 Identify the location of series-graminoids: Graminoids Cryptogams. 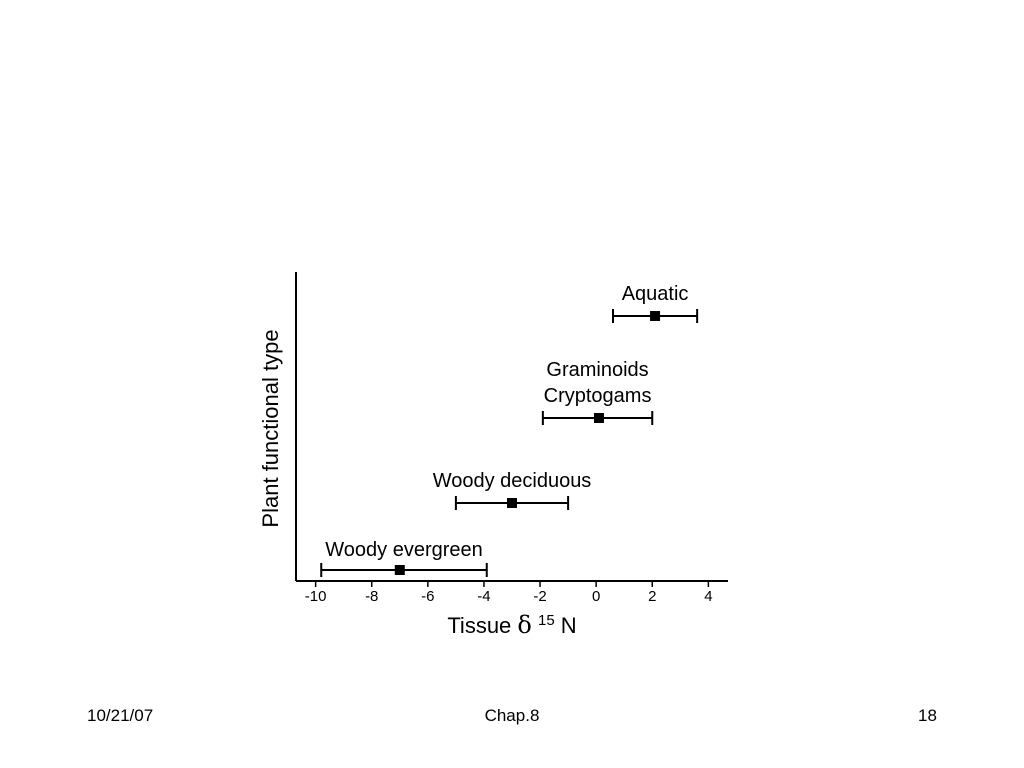
(597, 392).